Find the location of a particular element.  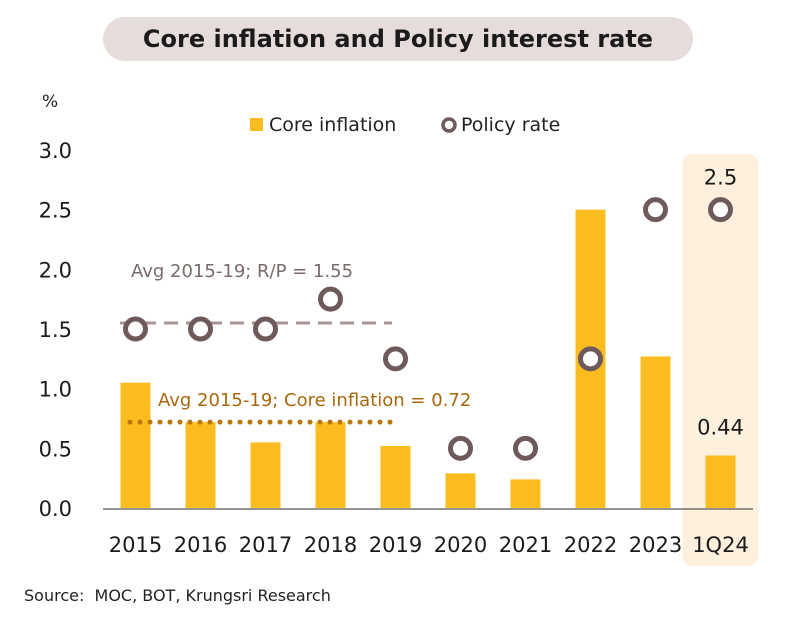

x-tick-label: 2023 is located at coordinates (655, 545).